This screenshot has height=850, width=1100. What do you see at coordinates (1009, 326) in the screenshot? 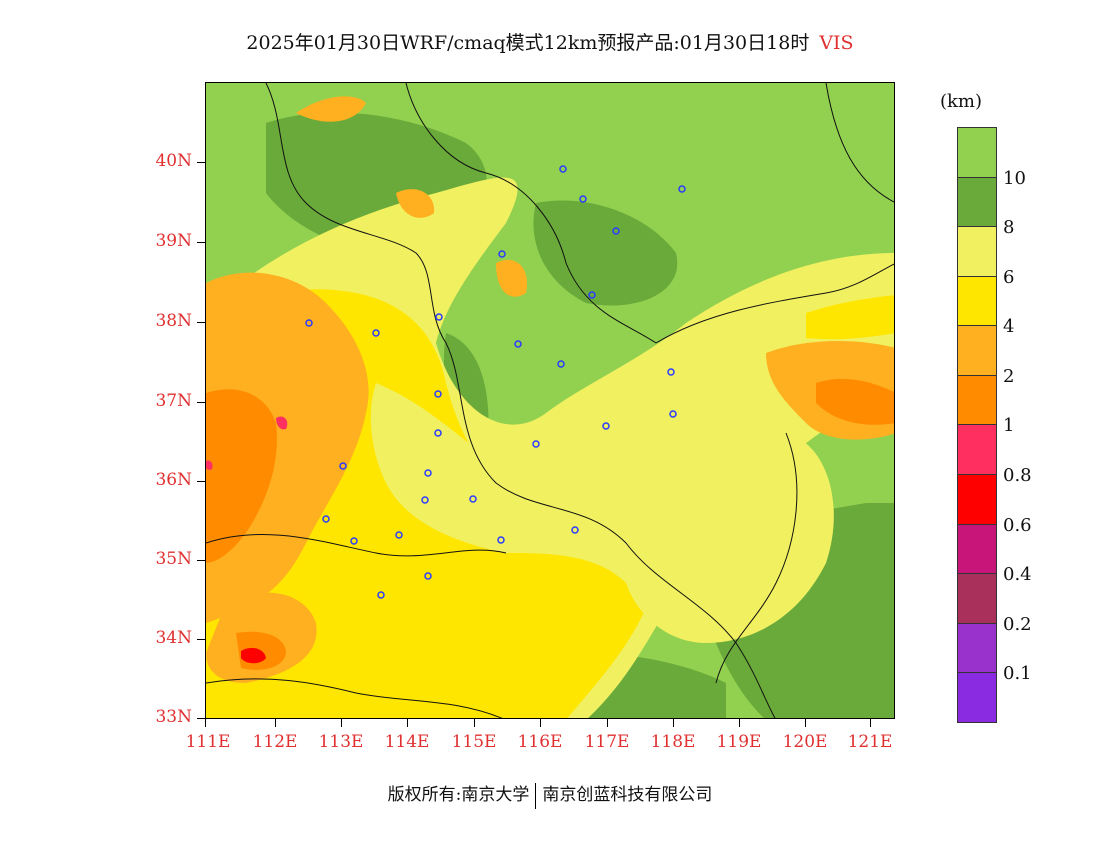
I see `legend-label: 4` at bounding box center [1009, 326].